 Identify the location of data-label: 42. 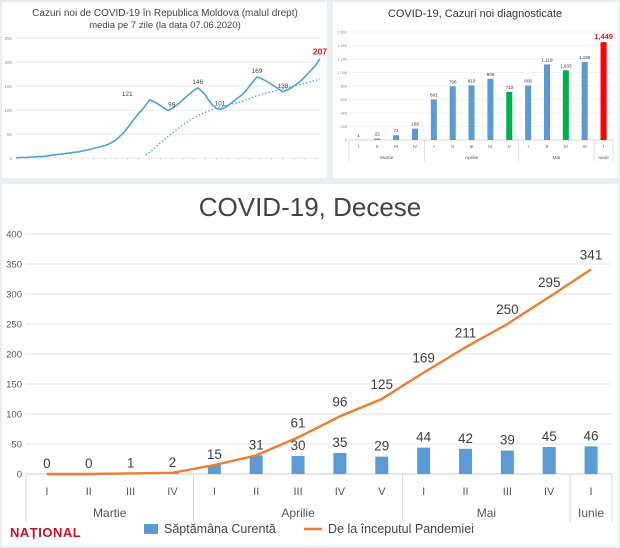
(465, 438).